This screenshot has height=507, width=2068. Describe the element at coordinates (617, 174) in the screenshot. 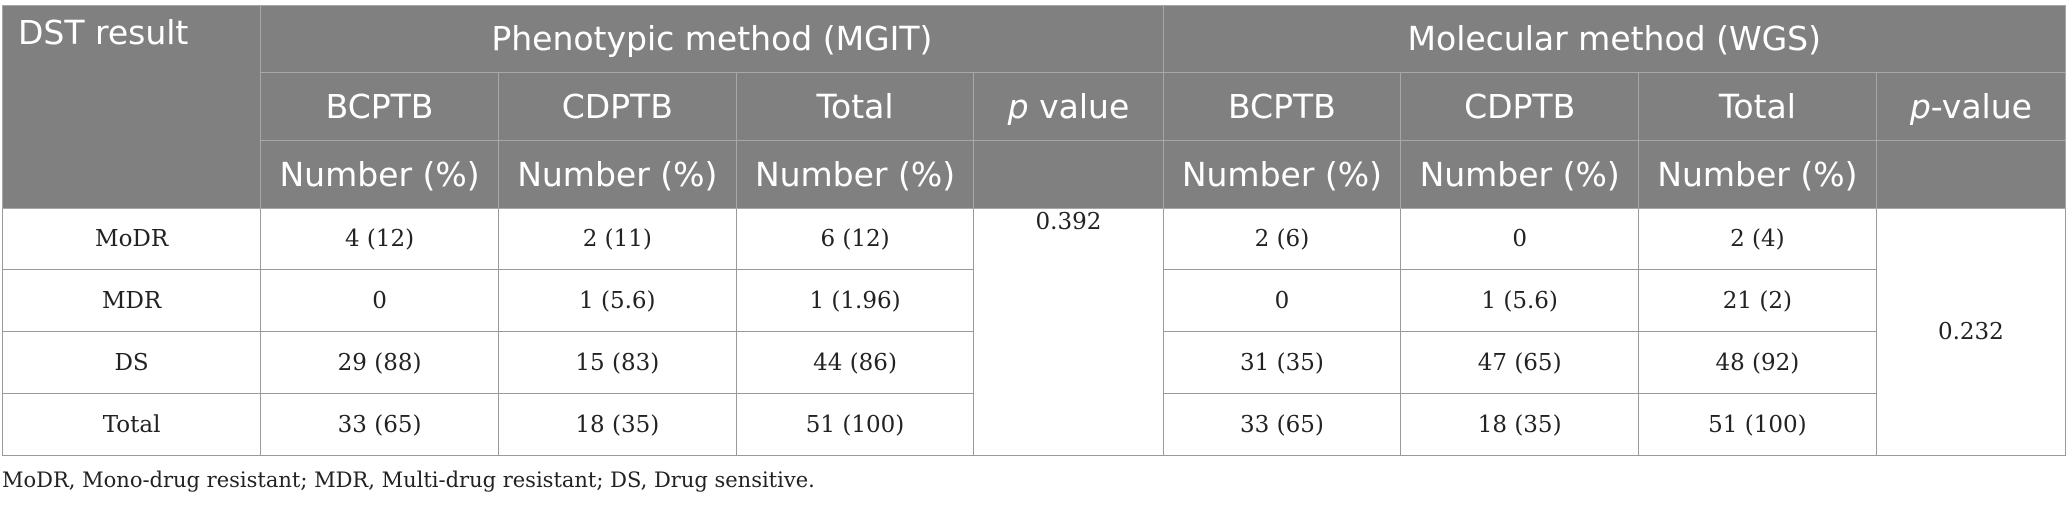

I see `subheader-phen-cdptb: Number (%)` at that location.